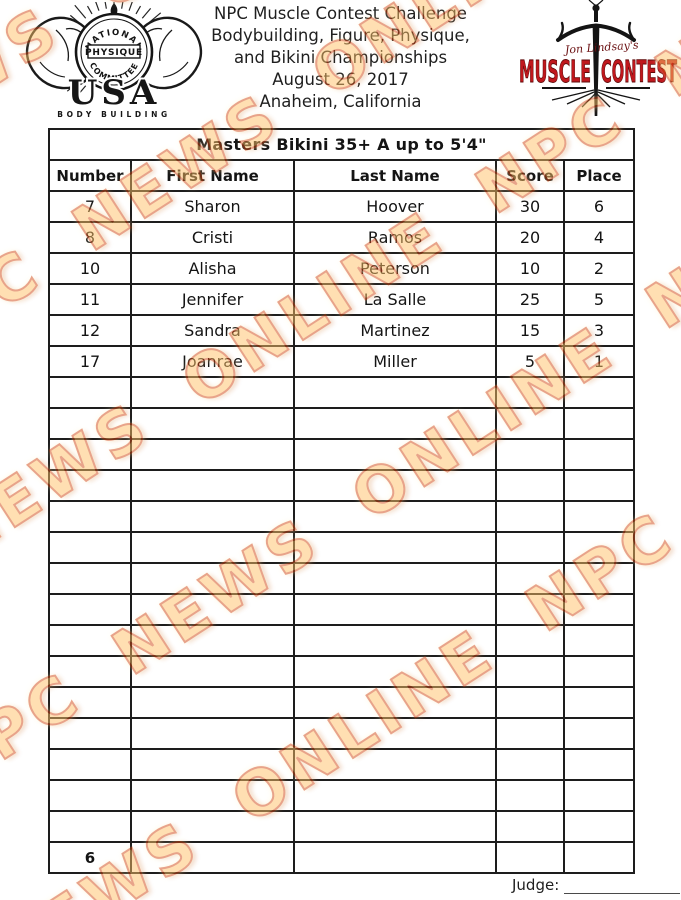  What do you see at coordinates (530, 237) in the screenshot?
I see `cell-score: 20` at bounding box center [530, 237].